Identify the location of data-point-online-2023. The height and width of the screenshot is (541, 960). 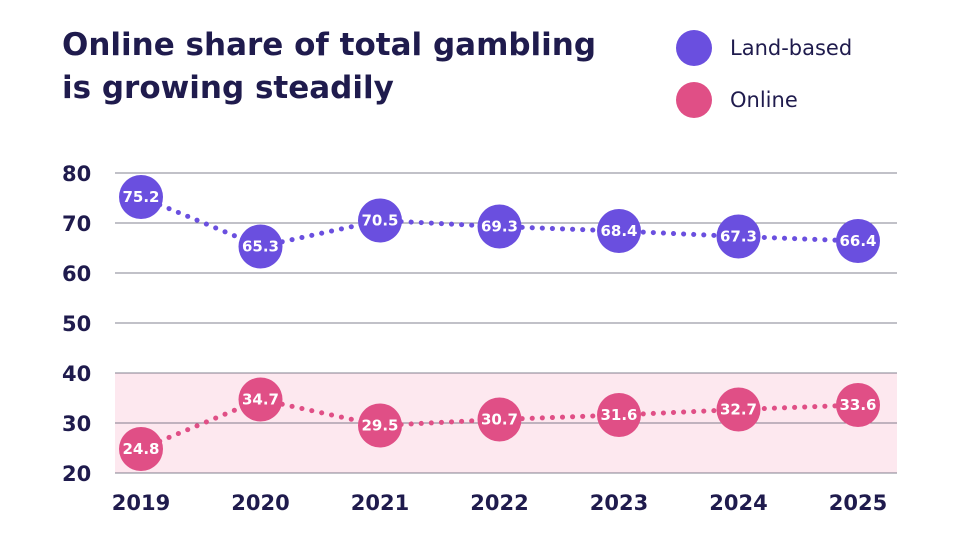
(619, 415).